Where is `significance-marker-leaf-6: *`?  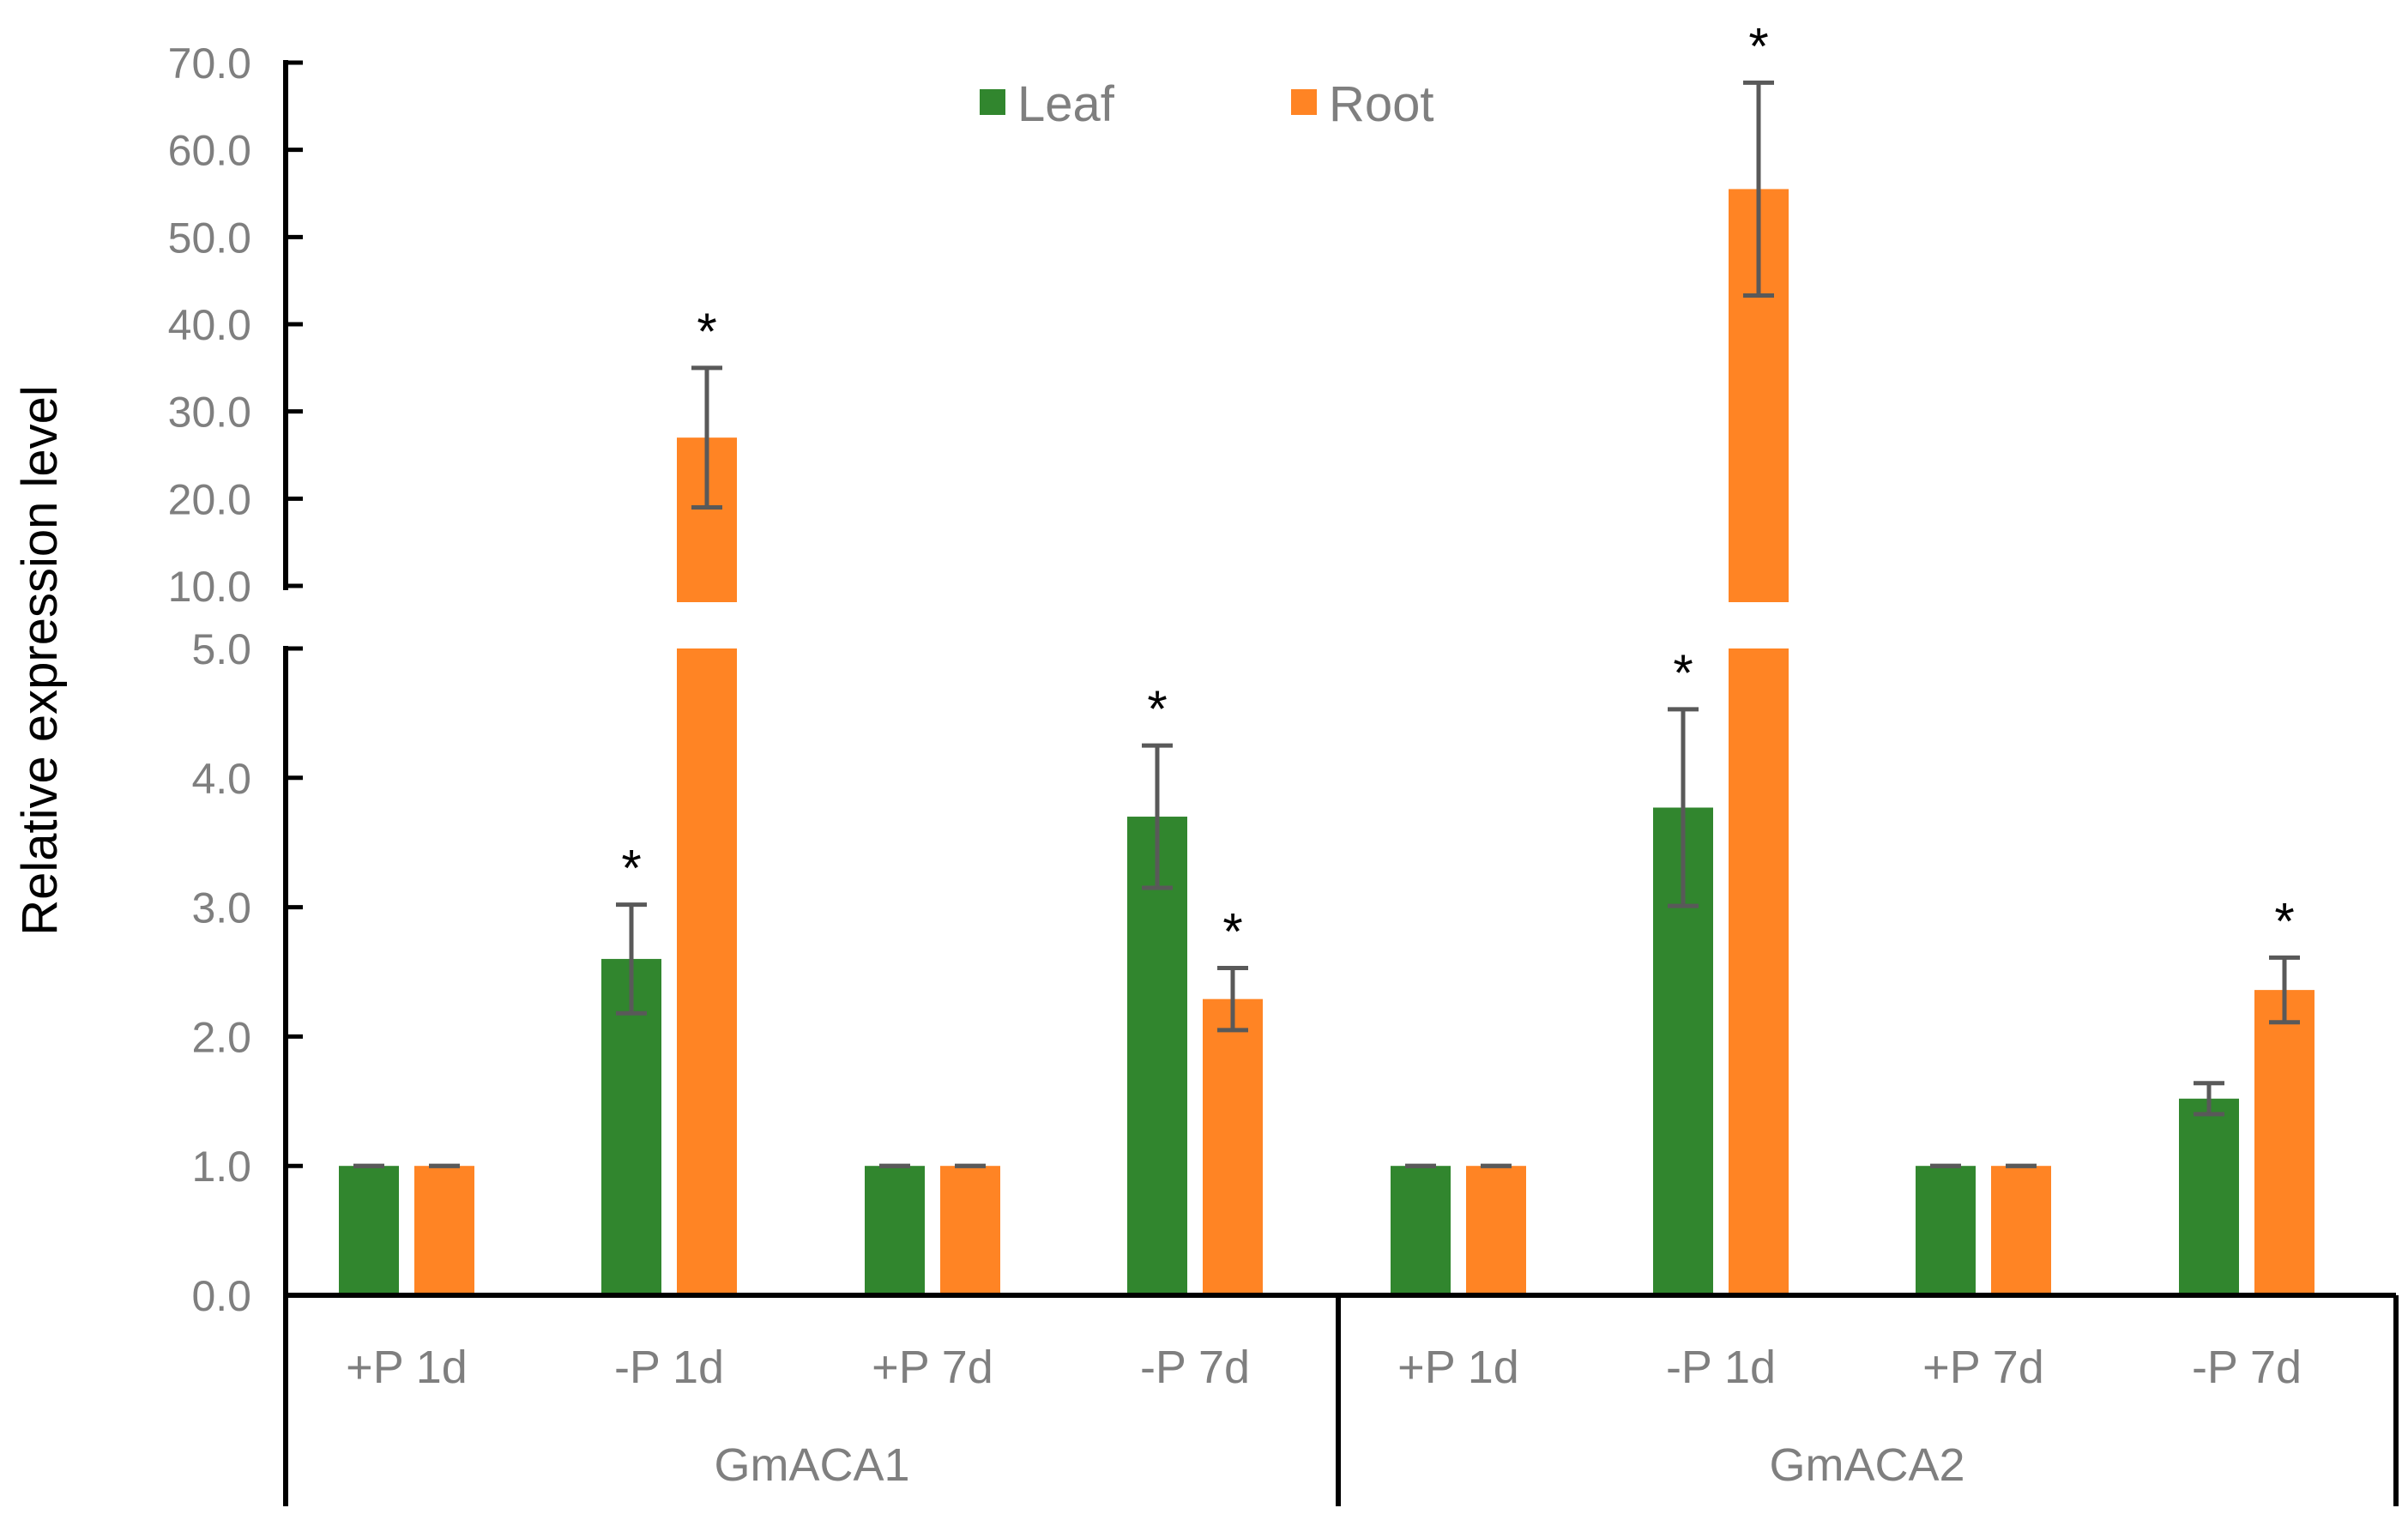 significance-marker-leaf-6: * is located at coordinates (1683, 673).